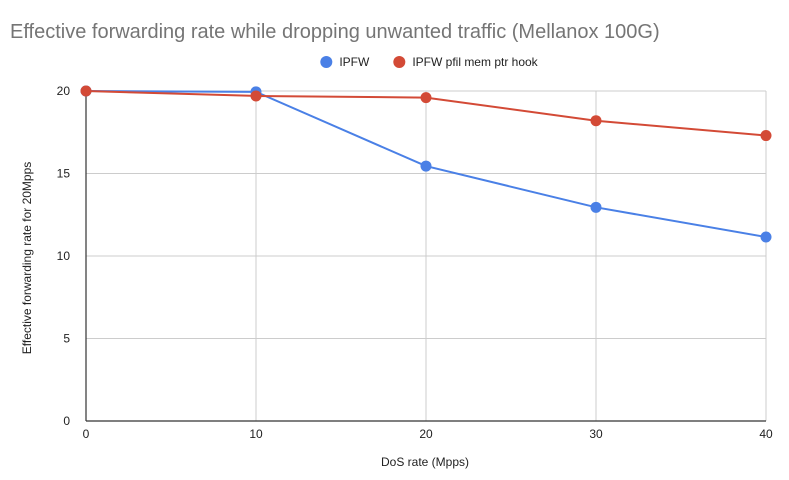 The height and width of the screenshot is (480, 789). What do you see at coordinates (66, 421) in the screenshot?
I see `y-tick-label: 0` at bounding box center [66, 421].